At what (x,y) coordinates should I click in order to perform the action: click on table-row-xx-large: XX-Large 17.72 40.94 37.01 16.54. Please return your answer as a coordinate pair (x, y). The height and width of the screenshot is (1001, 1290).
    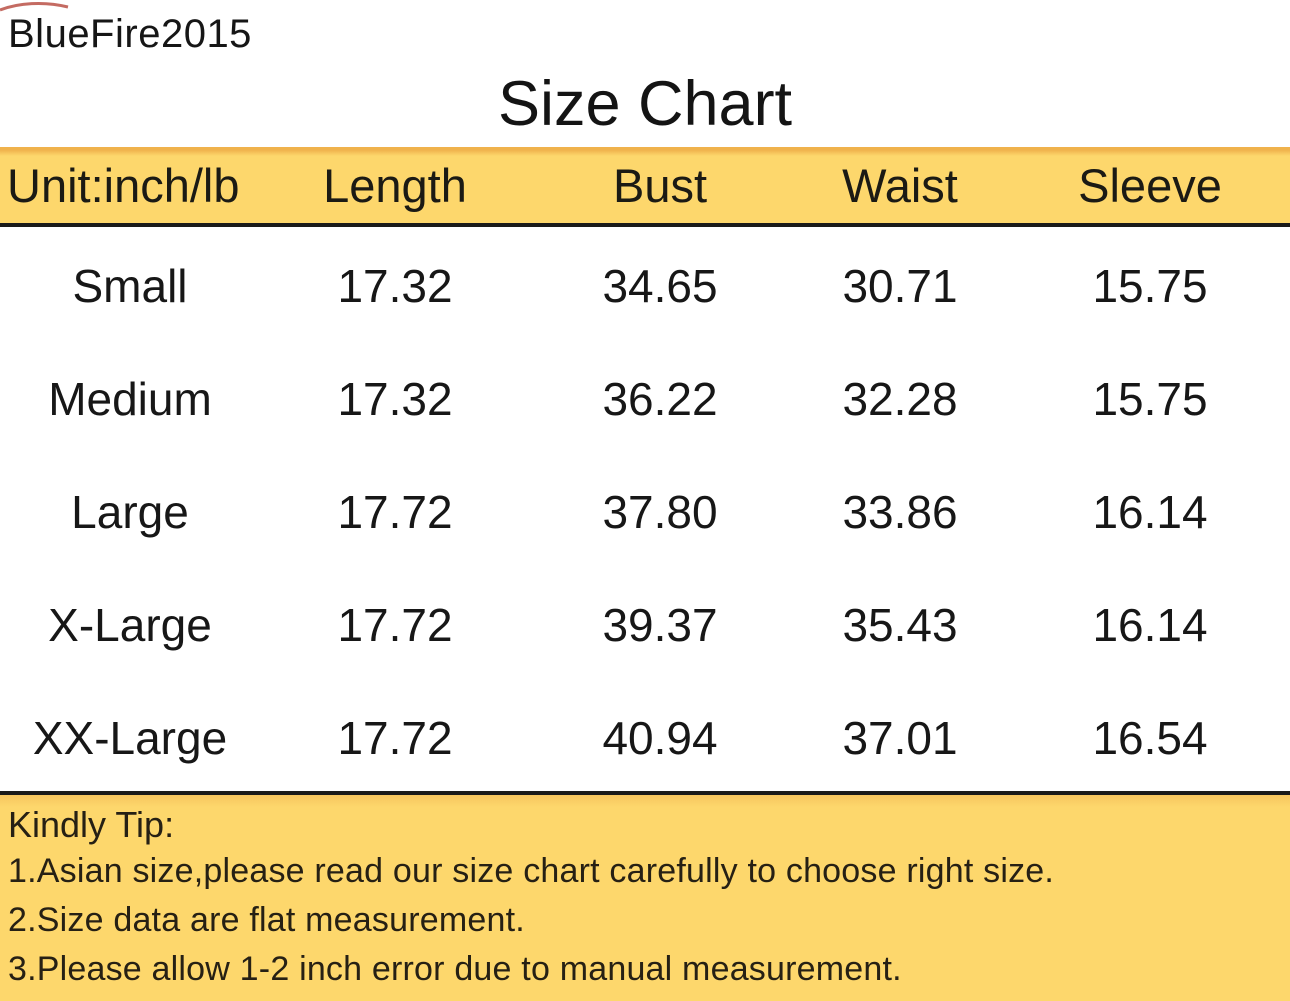
    Looking at the image, I should click on (645, 737).